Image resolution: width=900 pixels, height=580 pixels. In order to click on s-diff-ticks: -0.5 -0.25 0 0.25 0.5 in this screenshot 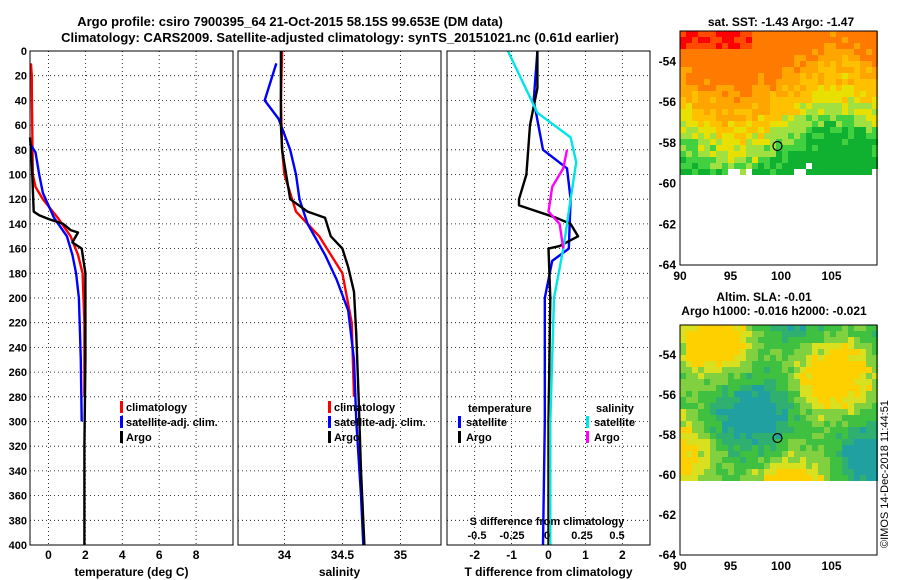, I will do `click(546, 536)`.